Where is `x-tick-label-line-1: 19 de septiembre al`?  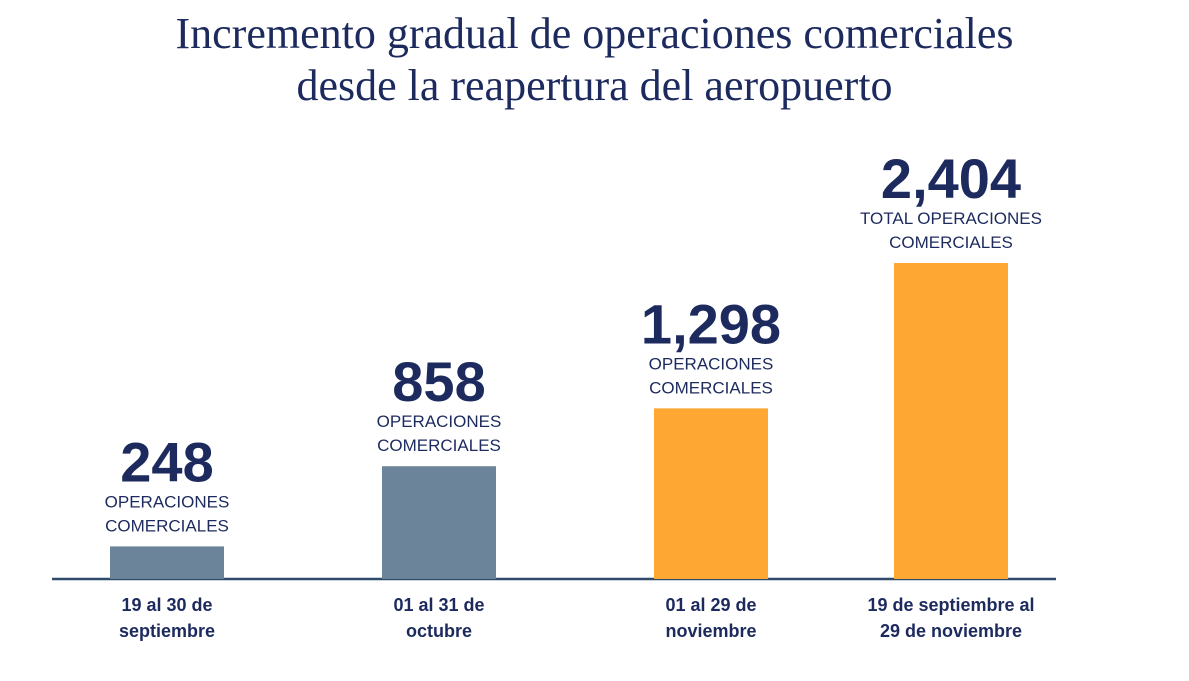
x-tick-label-line-1: 19 de septiembre al is located at coordinates (950, 605).